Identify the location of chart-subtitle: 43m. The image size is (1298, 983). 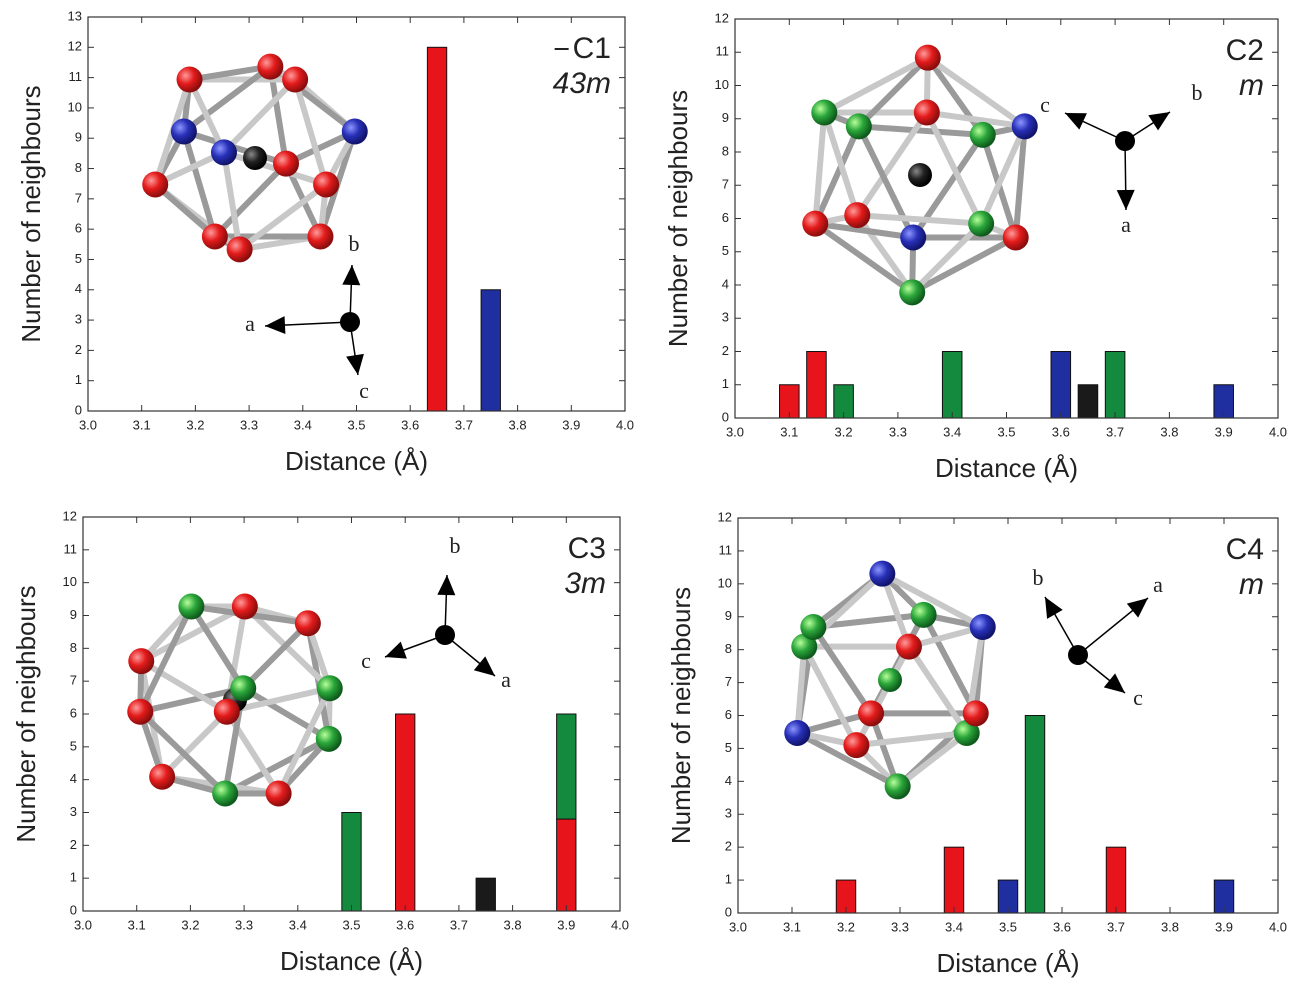
(582, 83).